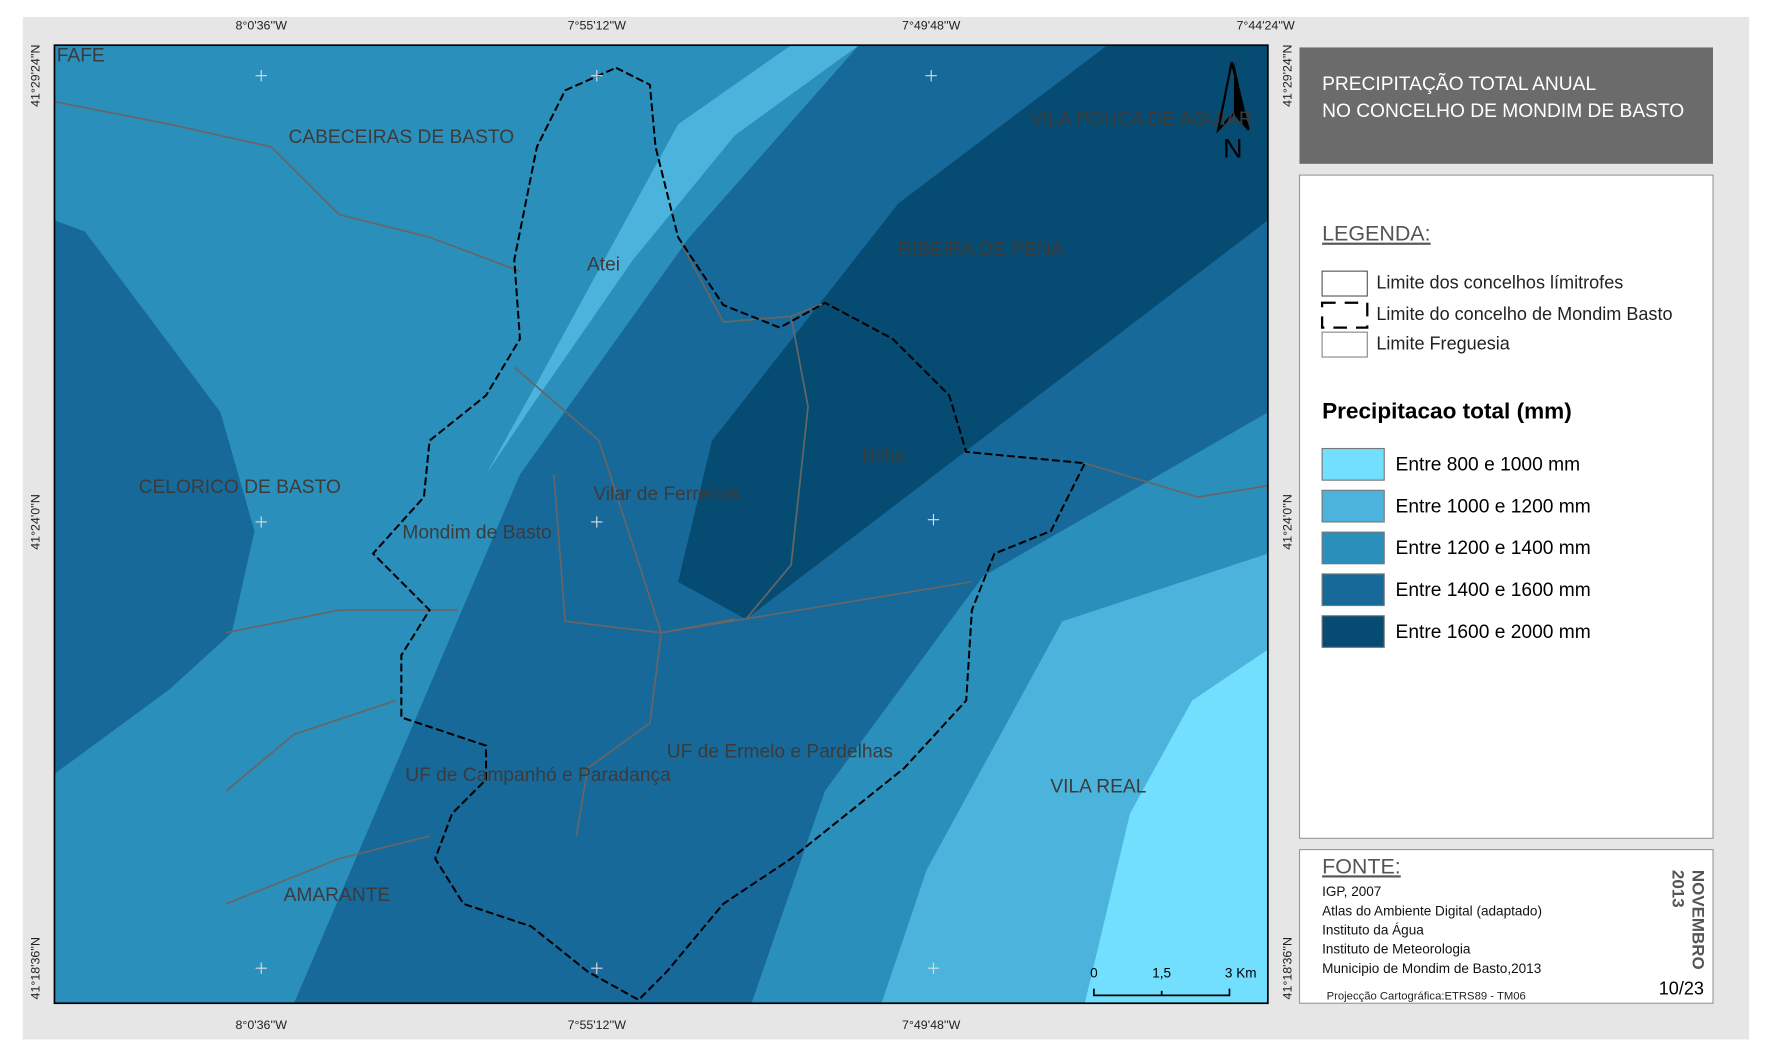 The height and width of the screenshot is (1062, 1772). What do you see at coordinates (666, 494) in the screenshot?
I see `place-label: Vilar de Ferreiros` at bounding box center [666, 494].